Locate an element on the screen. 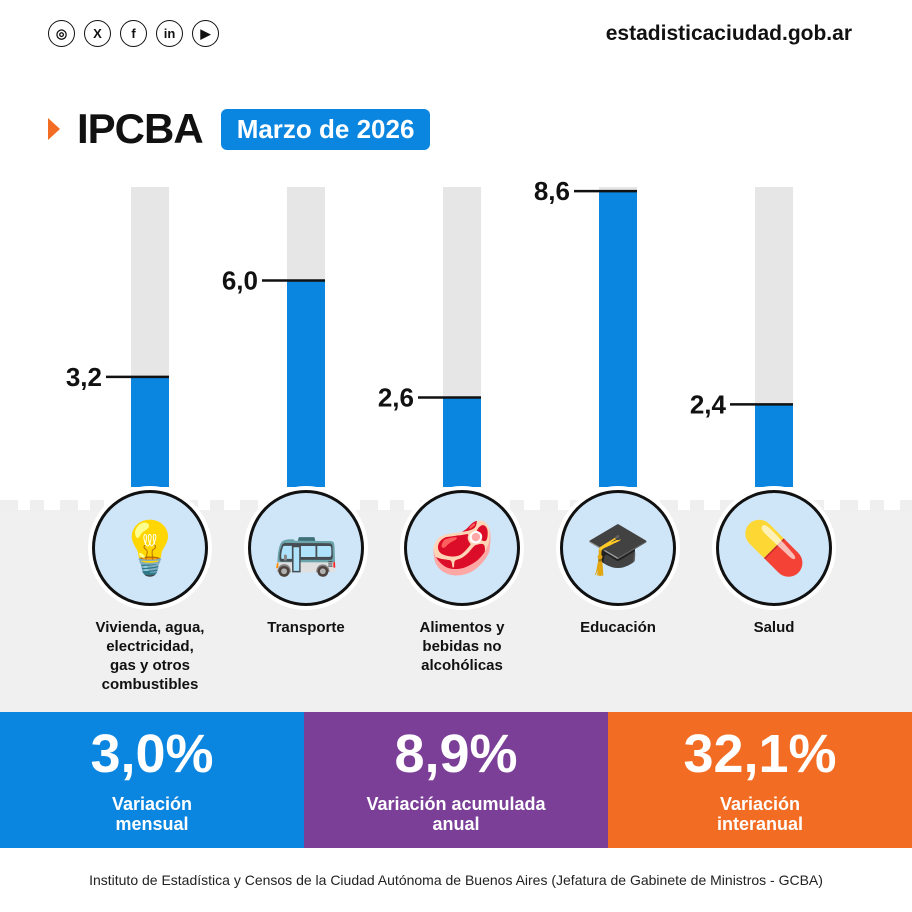  title-row: IPCBA Marzo de 2026 is located at coordinates (239, 129).